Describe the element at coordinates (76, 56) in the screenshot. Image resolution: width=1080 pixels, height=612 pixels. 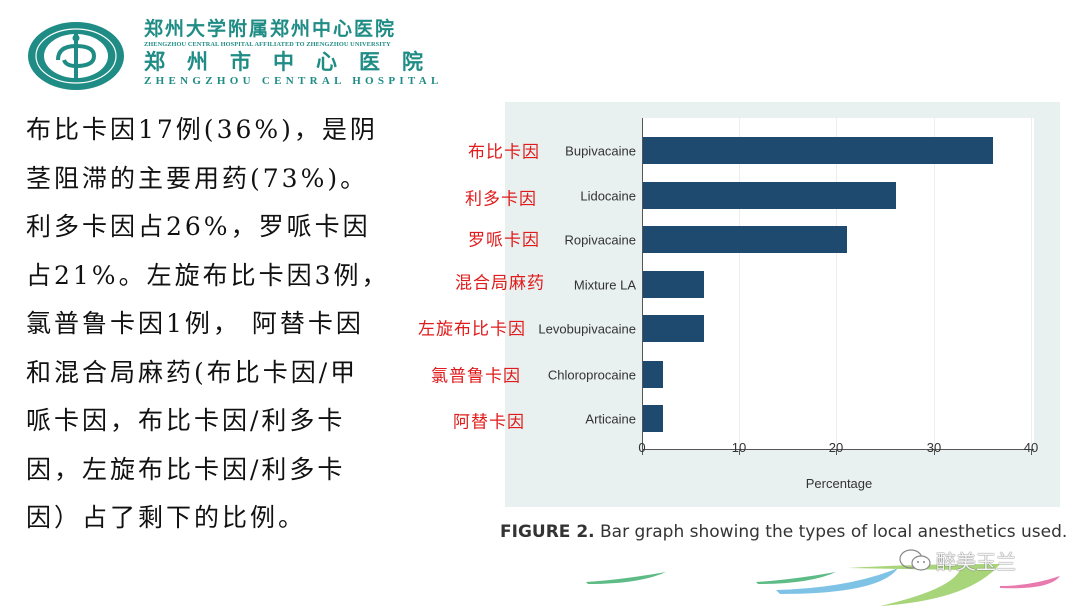
I see `hospital-logo-icon` at that location.